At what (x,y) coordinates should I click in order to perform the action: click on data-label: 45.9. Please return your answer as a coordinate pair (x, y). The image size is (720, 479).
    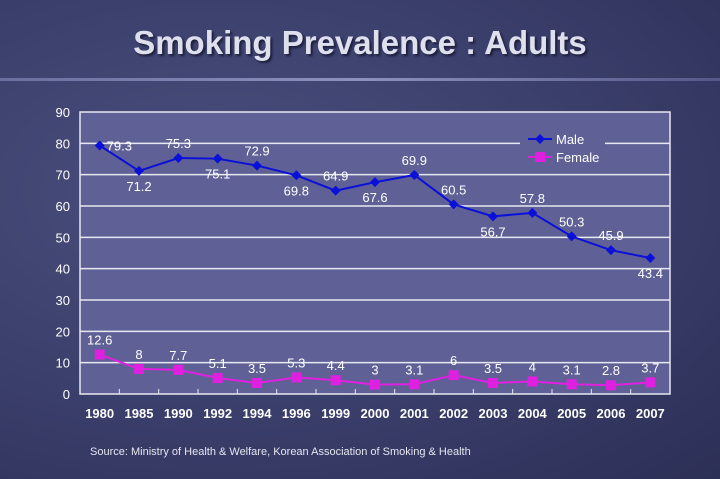
    Looking at the image, I should click on (610, 235).